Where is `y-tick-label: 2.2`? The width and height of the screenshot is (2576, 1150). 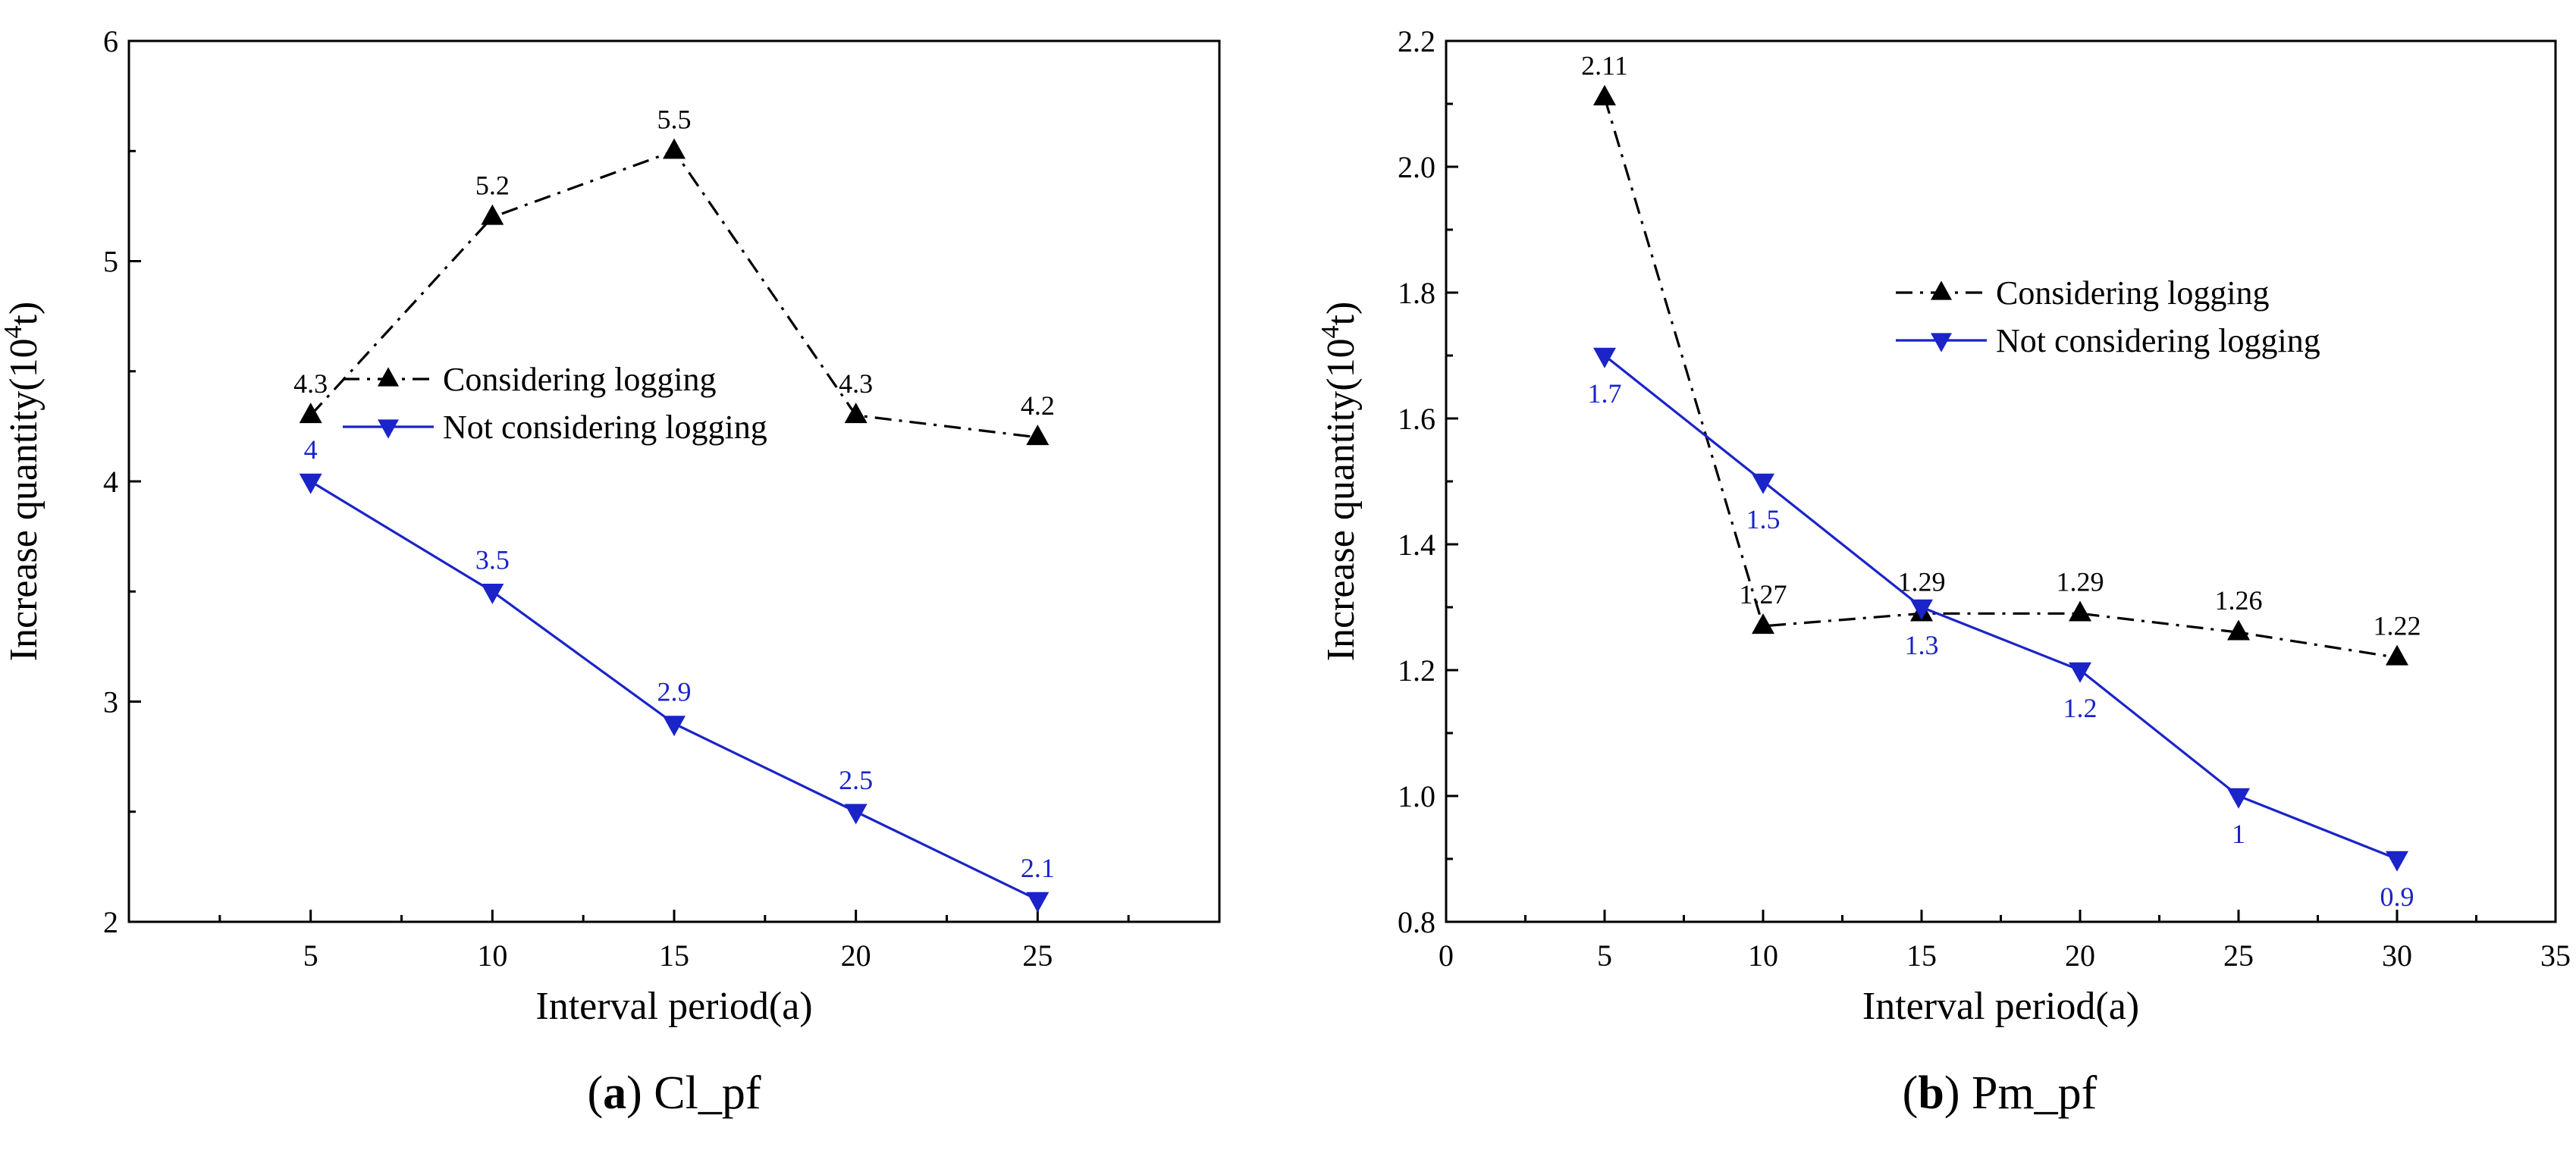 y-tick-label: 2.2 is located at coordinates (1416, 41).